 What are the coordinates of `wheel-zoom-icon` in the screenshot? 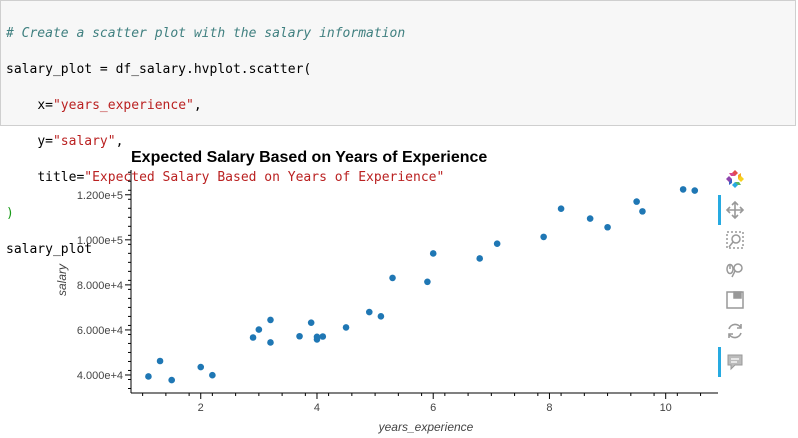 It's located at (735, 270).